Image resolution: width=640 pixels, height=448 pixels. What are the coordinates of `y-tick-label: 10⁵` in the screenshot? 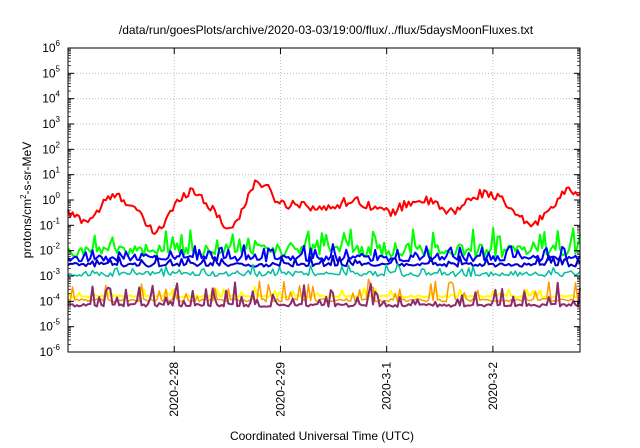 It's located at (51, 72).